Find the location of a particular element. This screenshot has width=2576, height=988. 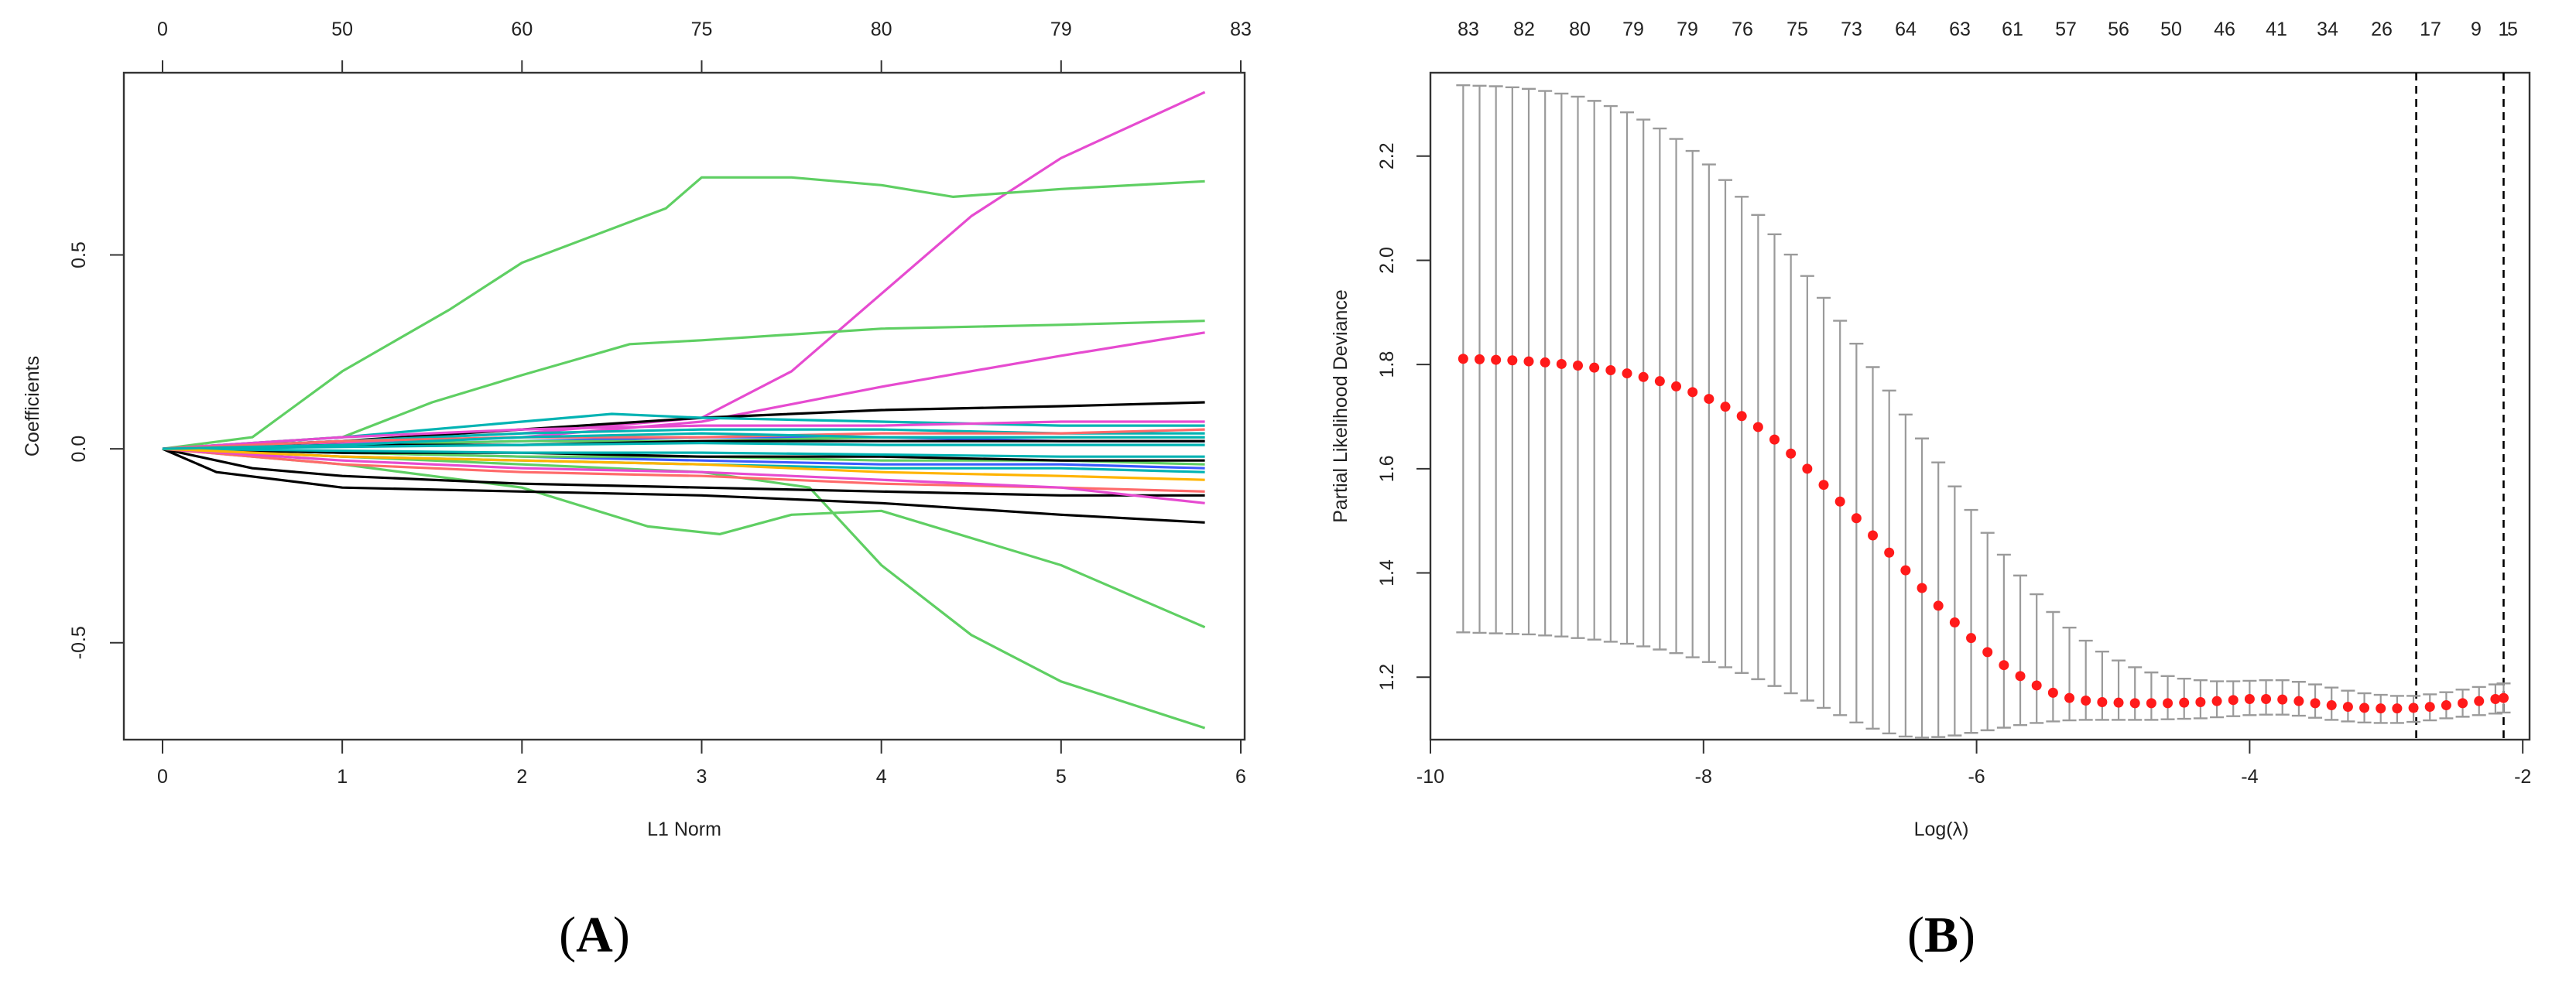

panel-b-top-tick-label: 75 is located at coordinates (1797, 29).